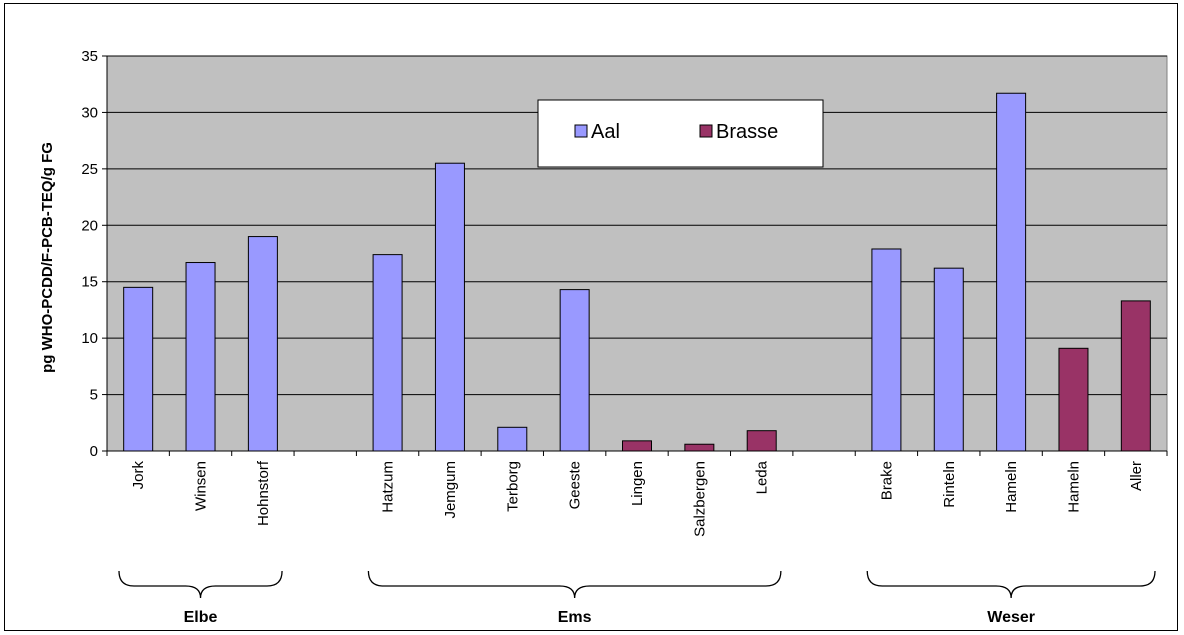 The width and height of the screenshot is (1184, 635). What do you see at coordinates (605, 132) in the screenshot?
I see `legend-label: Aal` at bounding box center [605, 132].